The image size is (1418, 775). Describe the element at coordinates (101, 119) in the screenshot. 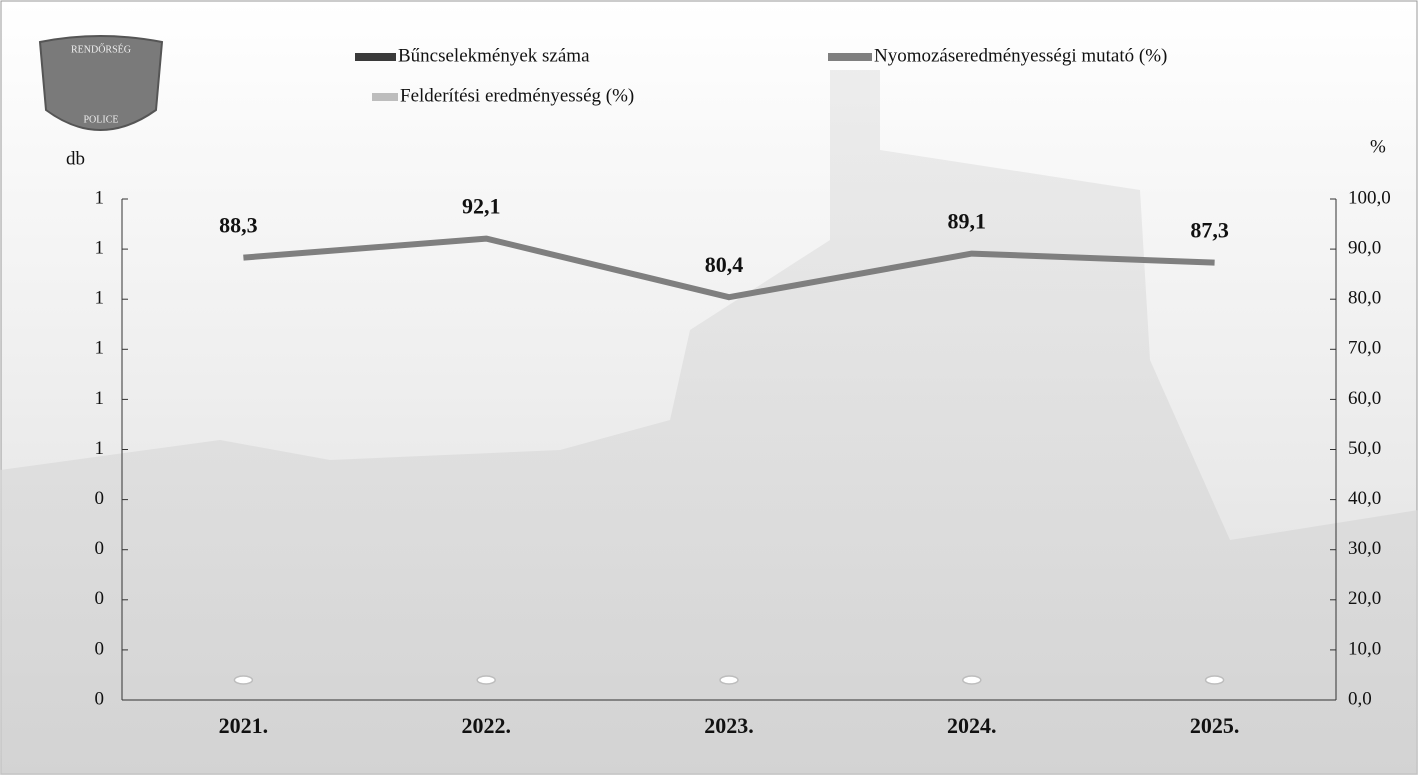

I see `logo-text: POLICE` at that location.